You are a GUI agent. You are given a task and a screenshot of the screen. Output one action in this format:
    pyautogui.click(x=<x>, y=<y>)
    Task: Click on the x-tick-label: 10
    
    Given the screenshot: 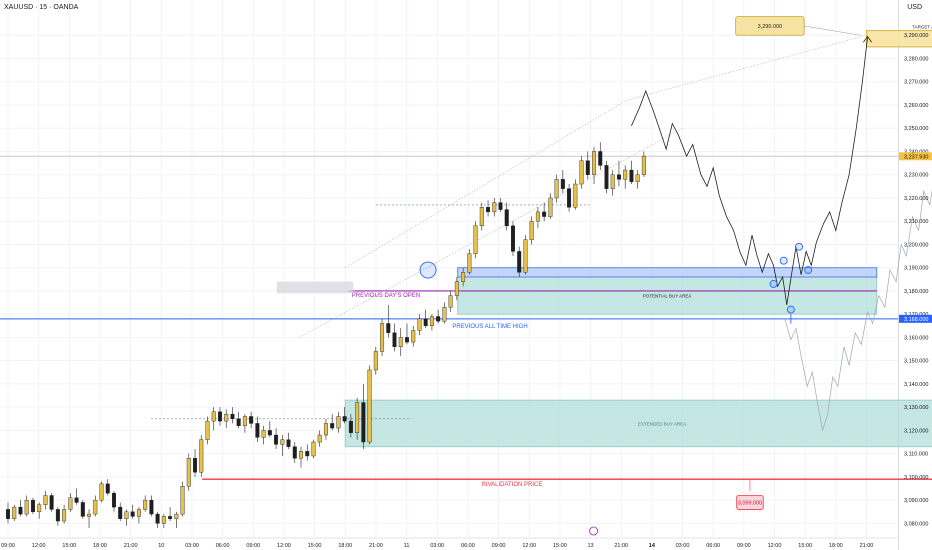 What is the action you would take?
    pyautogui.click(x=161, y=546)
    